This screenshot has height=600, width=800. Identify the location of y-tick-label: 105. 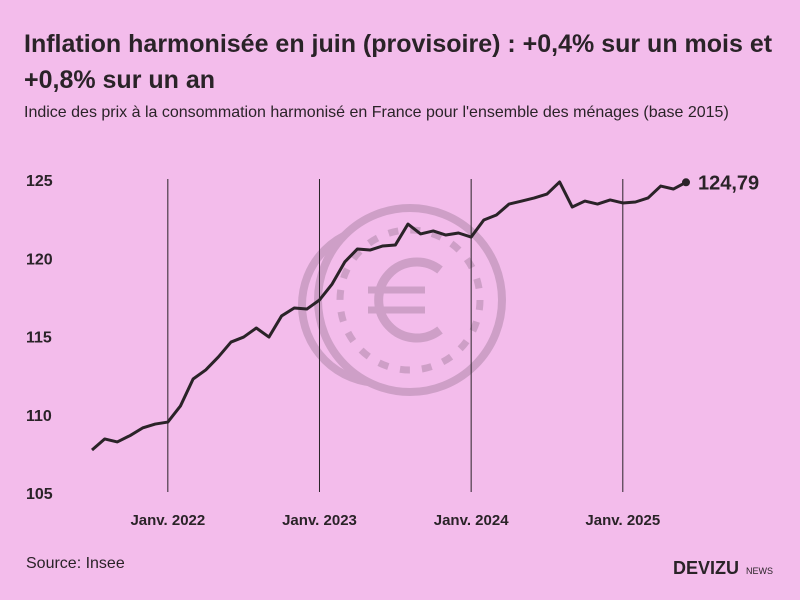
(39, 494).